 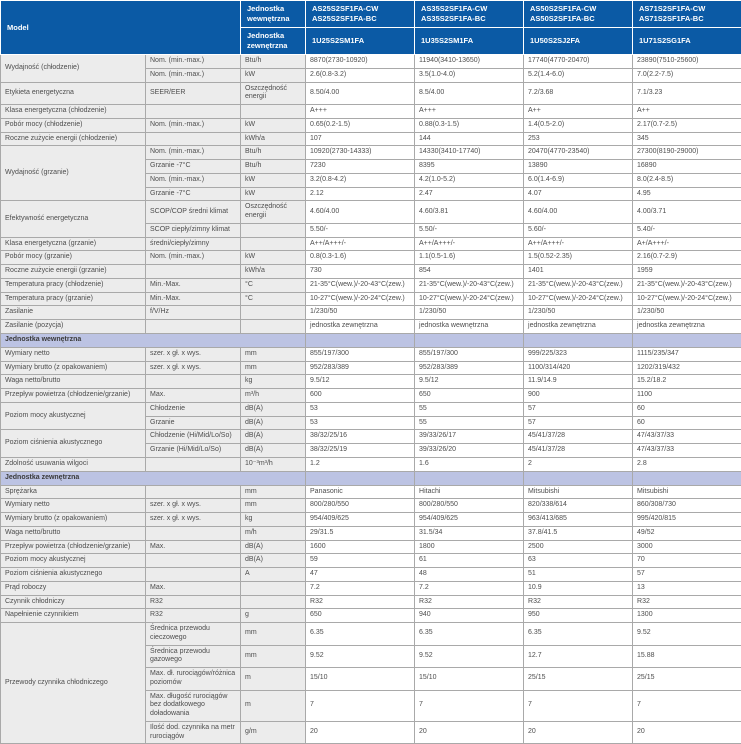 What do you see at coordinates (469, 75) in the screenshot?
I see `value-cell: 3.5(1.0-4.0)` at bounding box center [469, 75].